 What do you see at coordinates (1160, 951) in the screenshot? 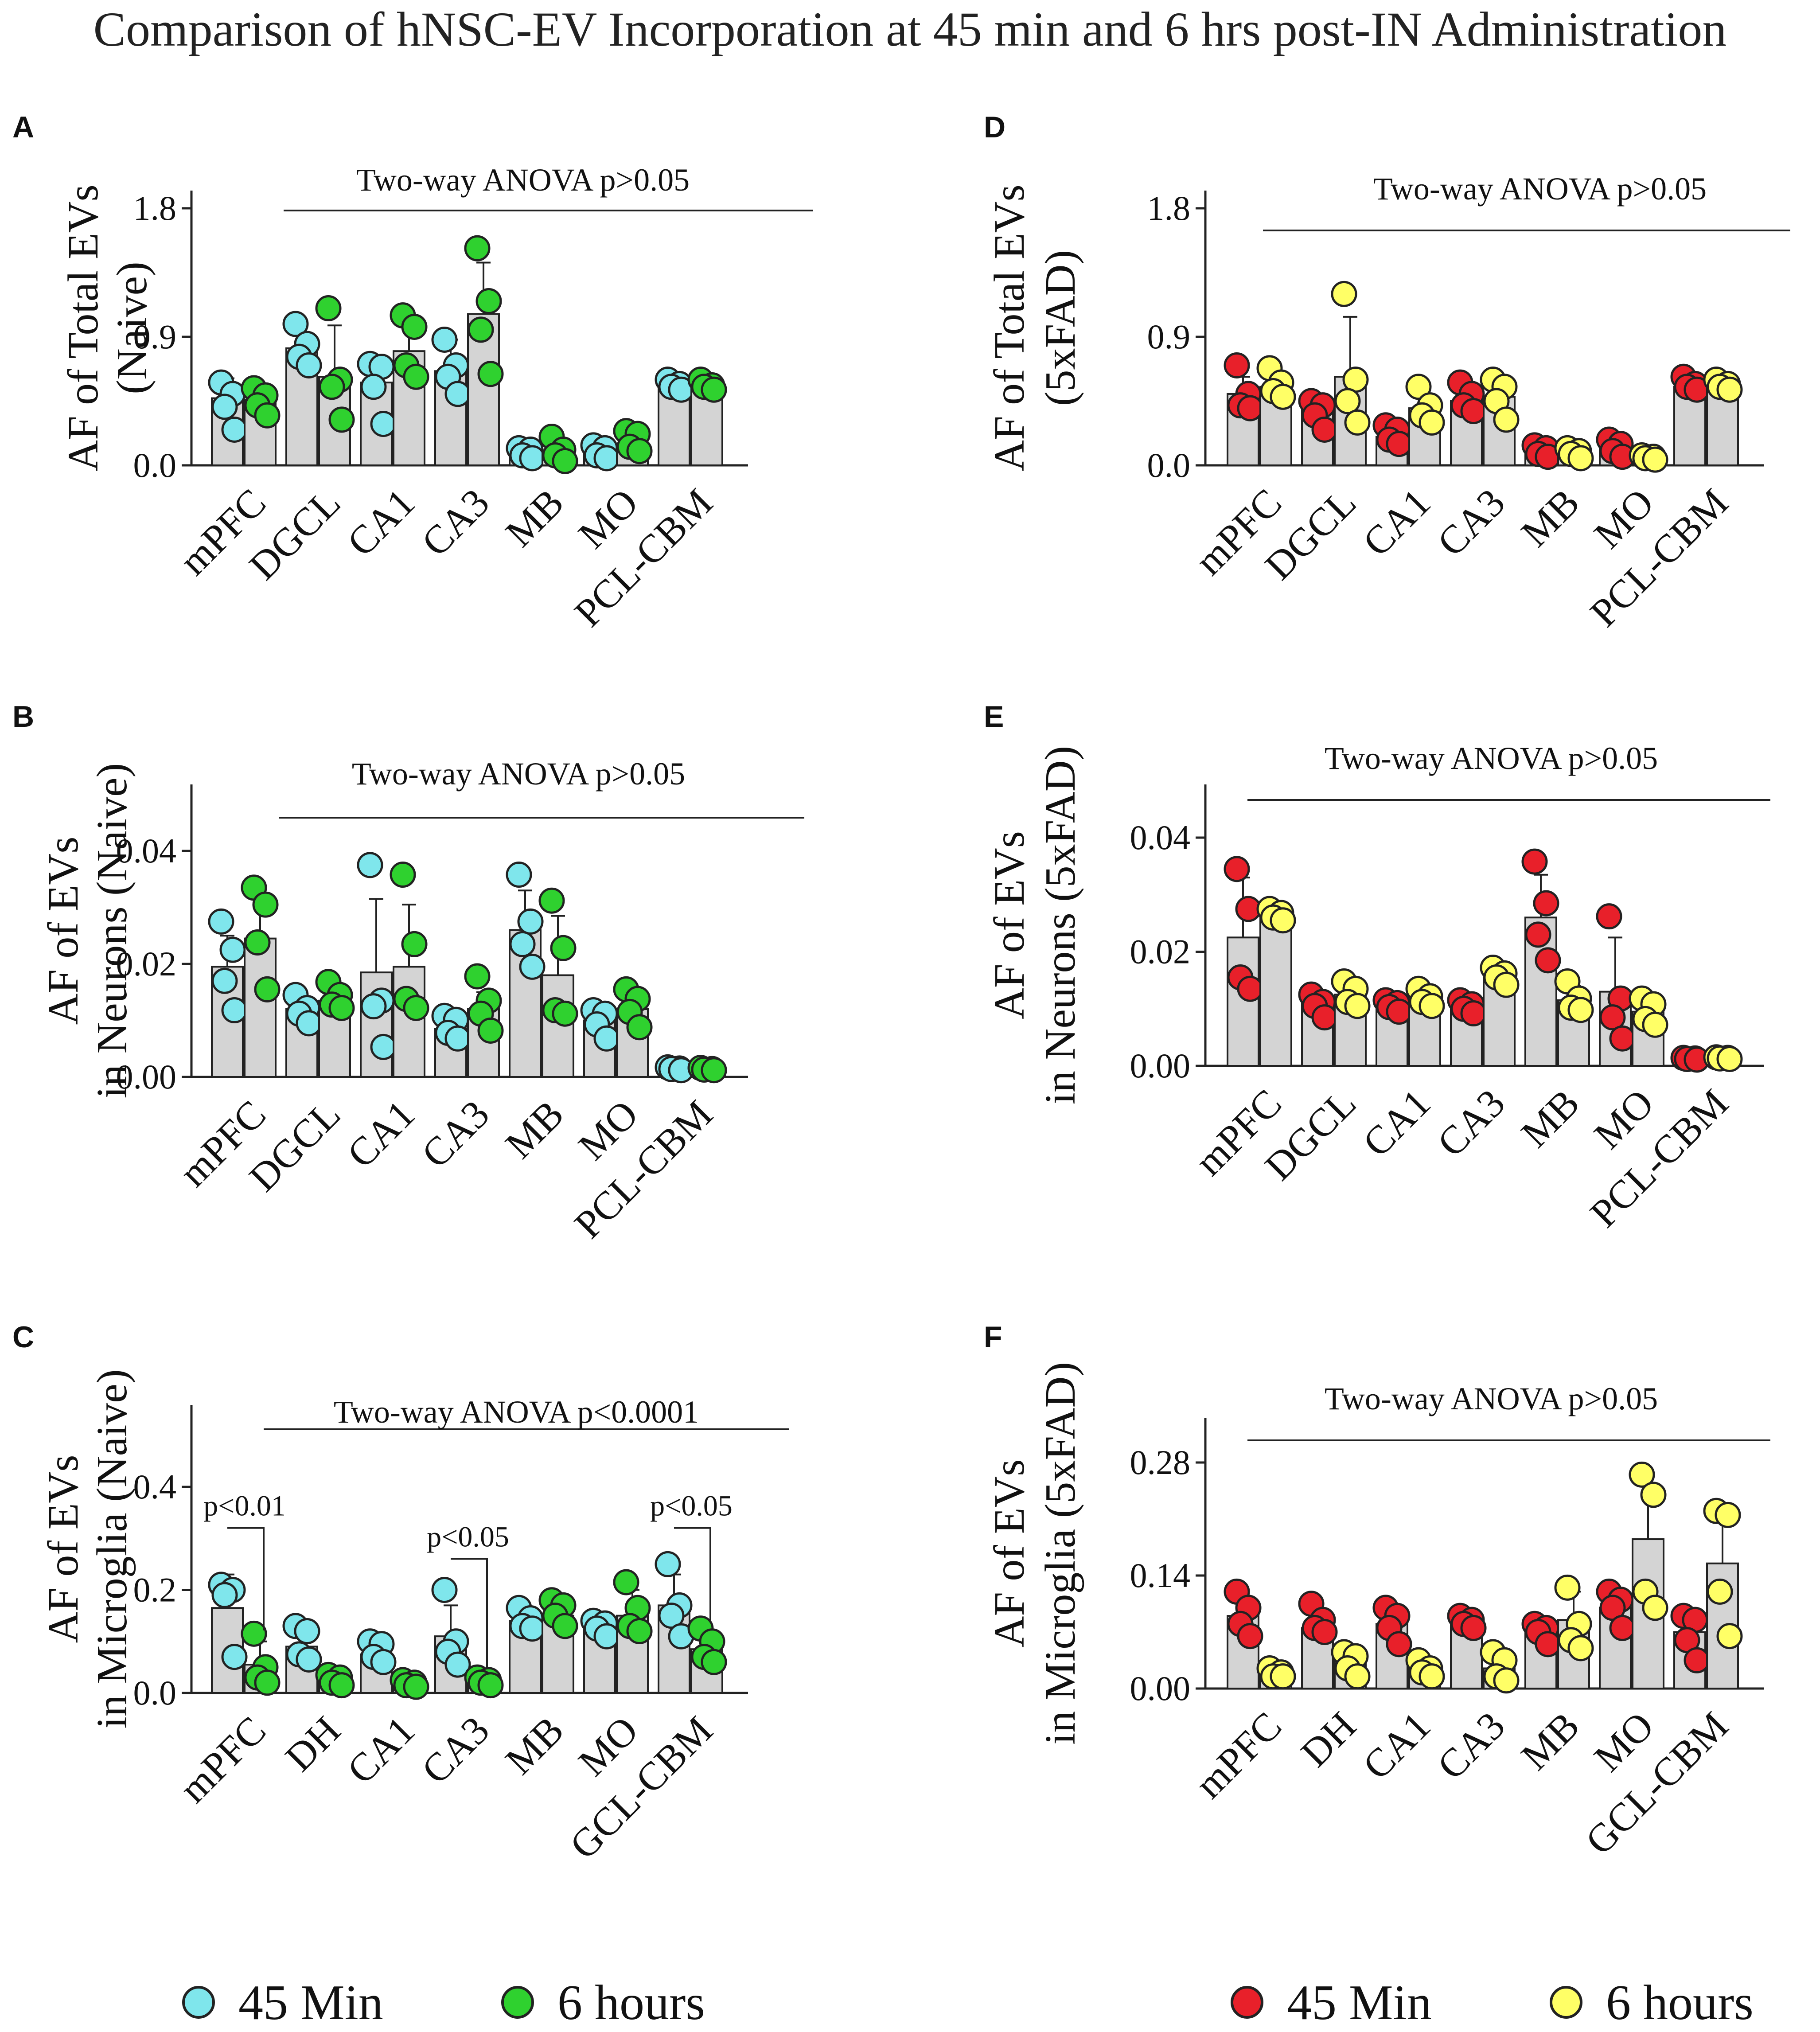
I see `y-tick-label: 0.02` at bounding box center [1160, 951].